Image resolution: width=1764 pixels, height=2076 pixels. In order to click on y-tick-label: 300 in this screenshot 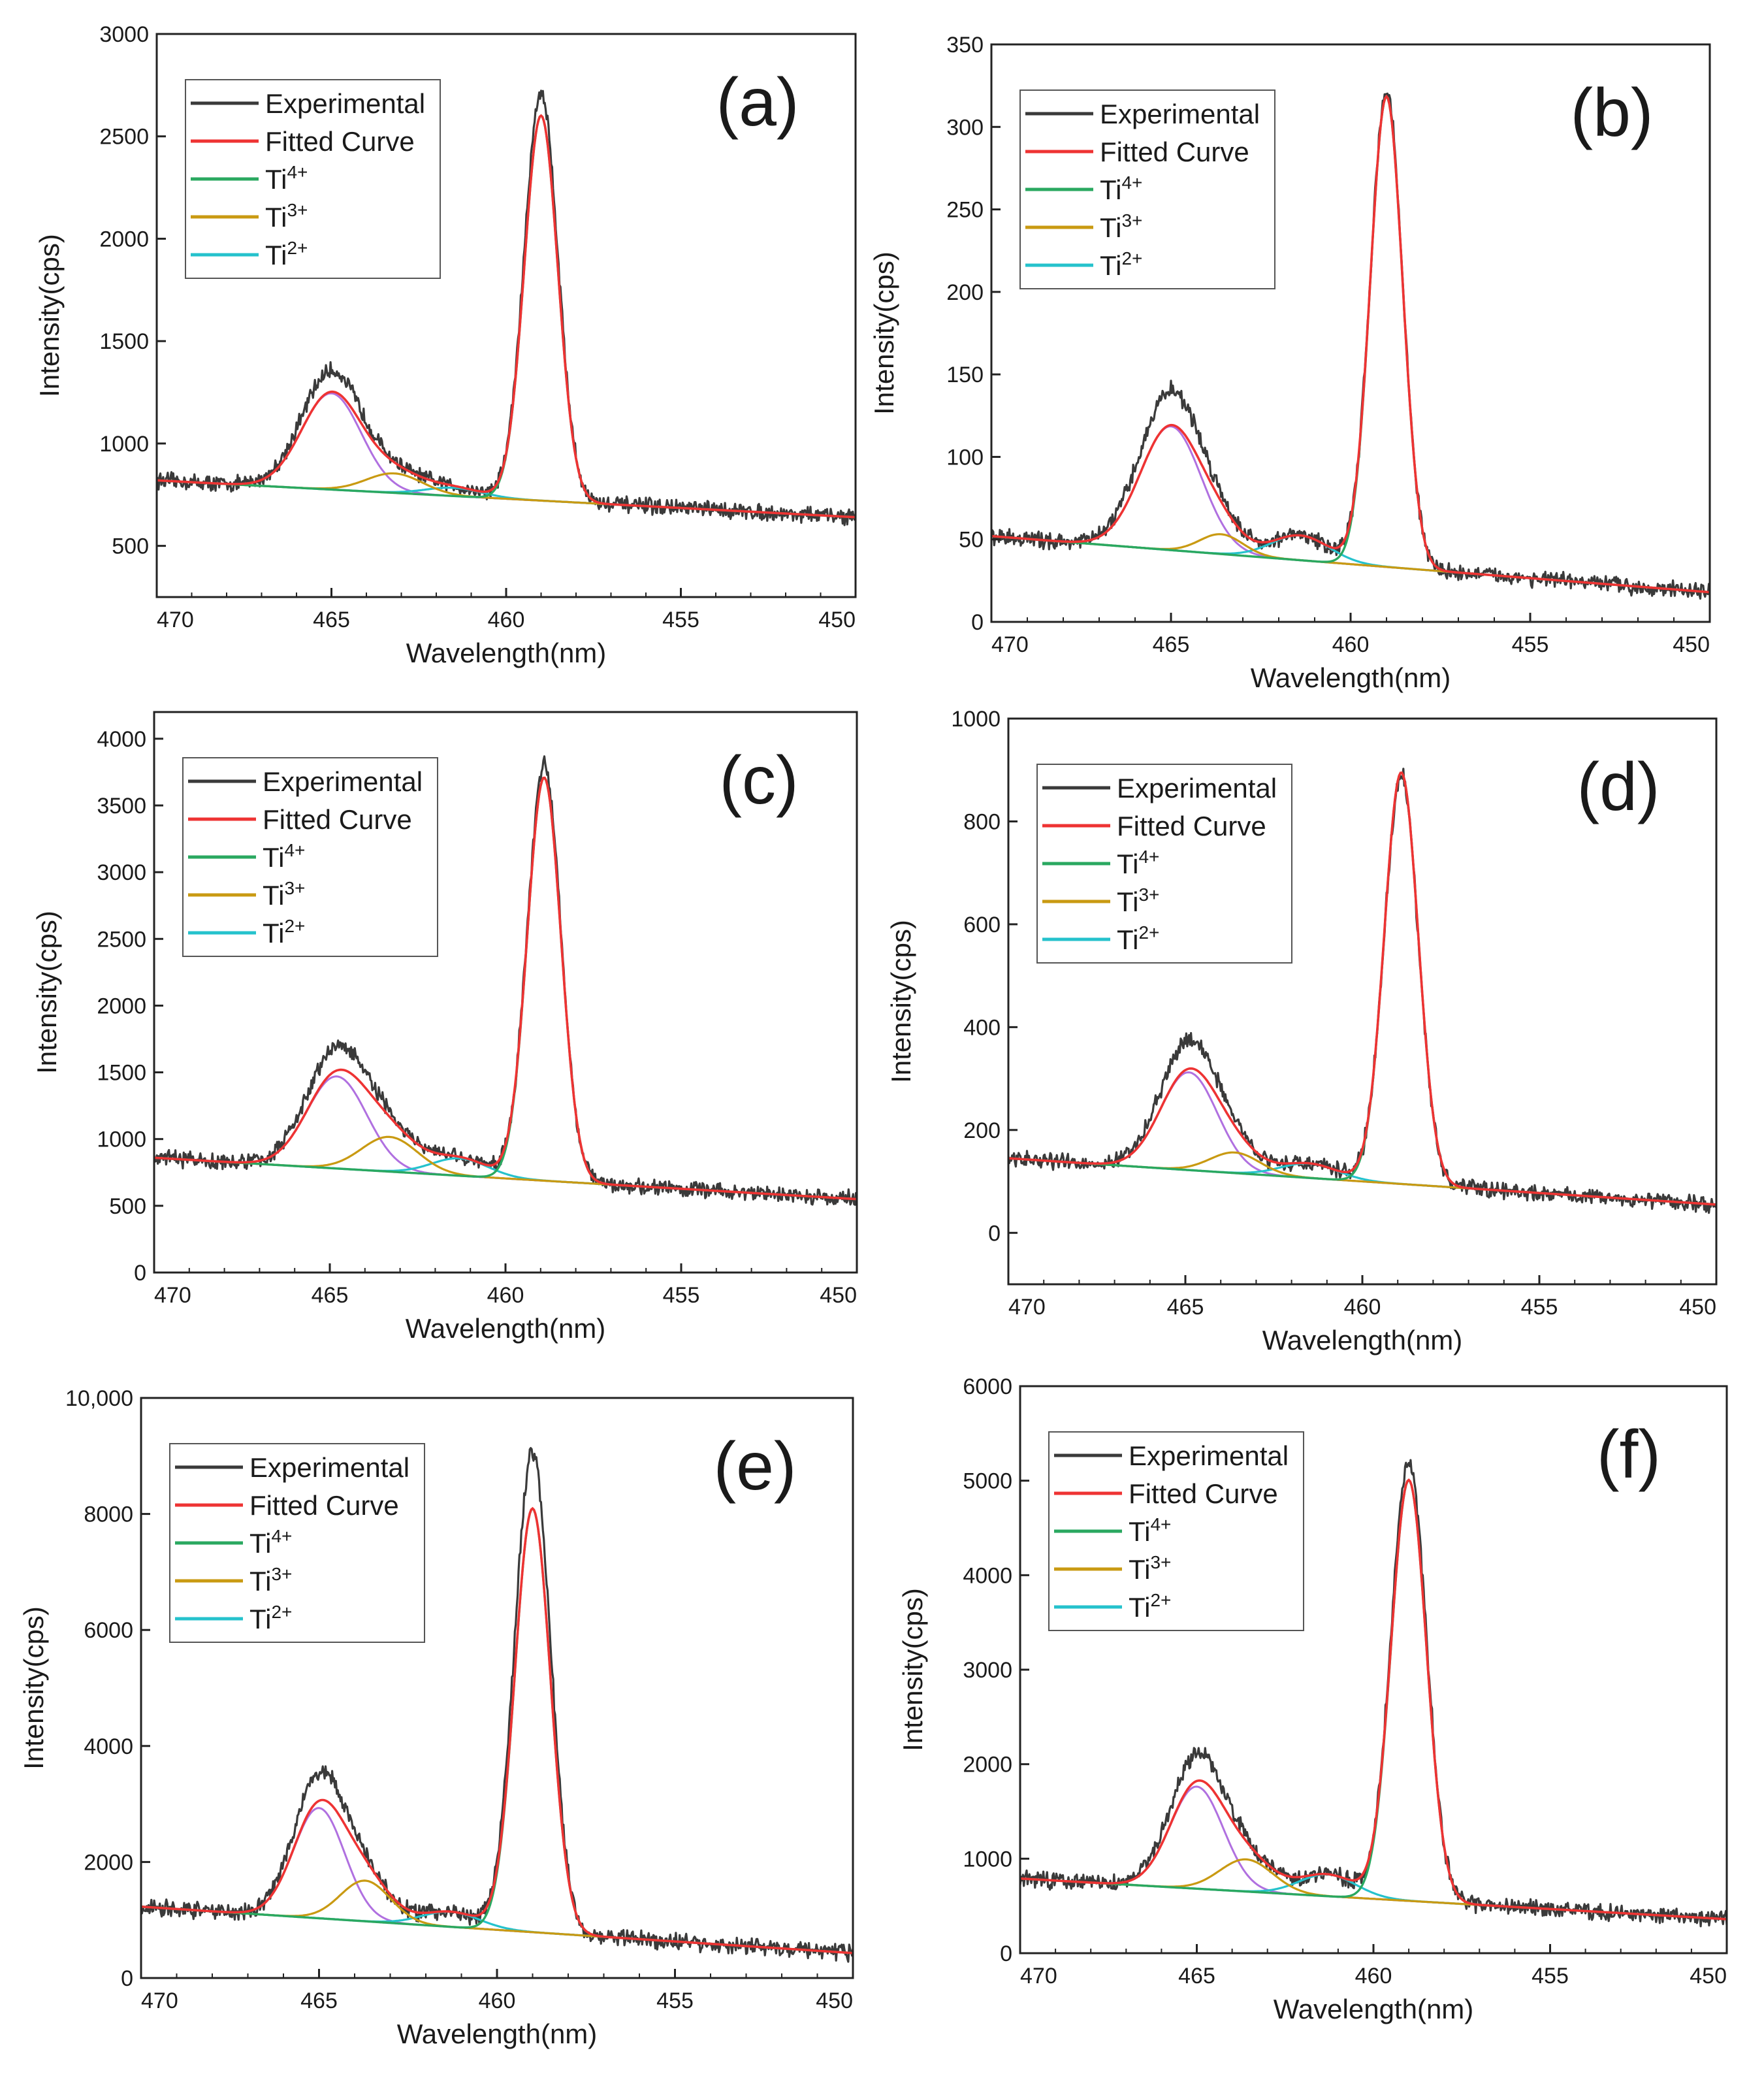, I will do `click(965, 127)`.